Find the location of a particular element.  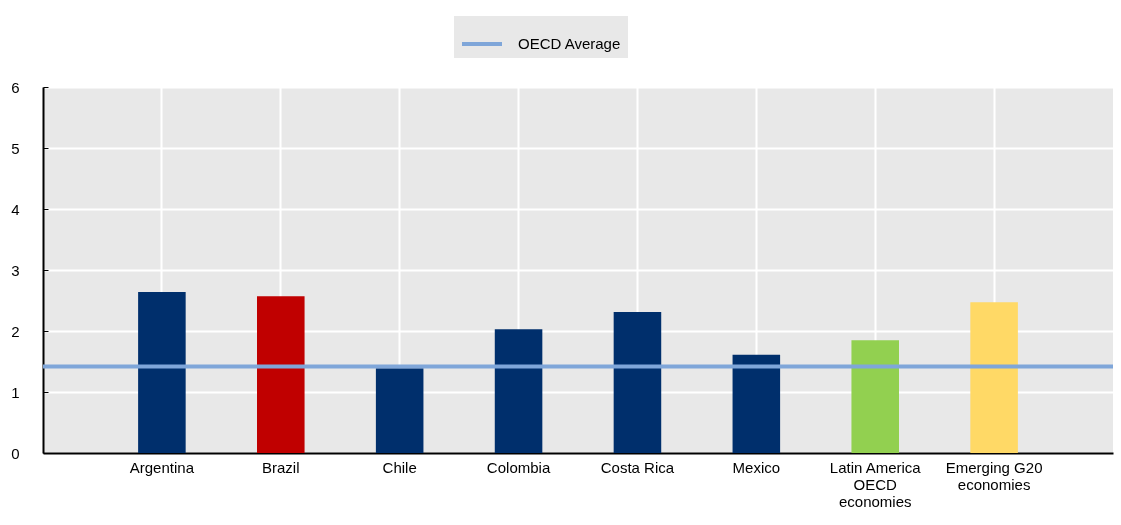

x-tick-label: Mexico is located at coordinates (756, 467).